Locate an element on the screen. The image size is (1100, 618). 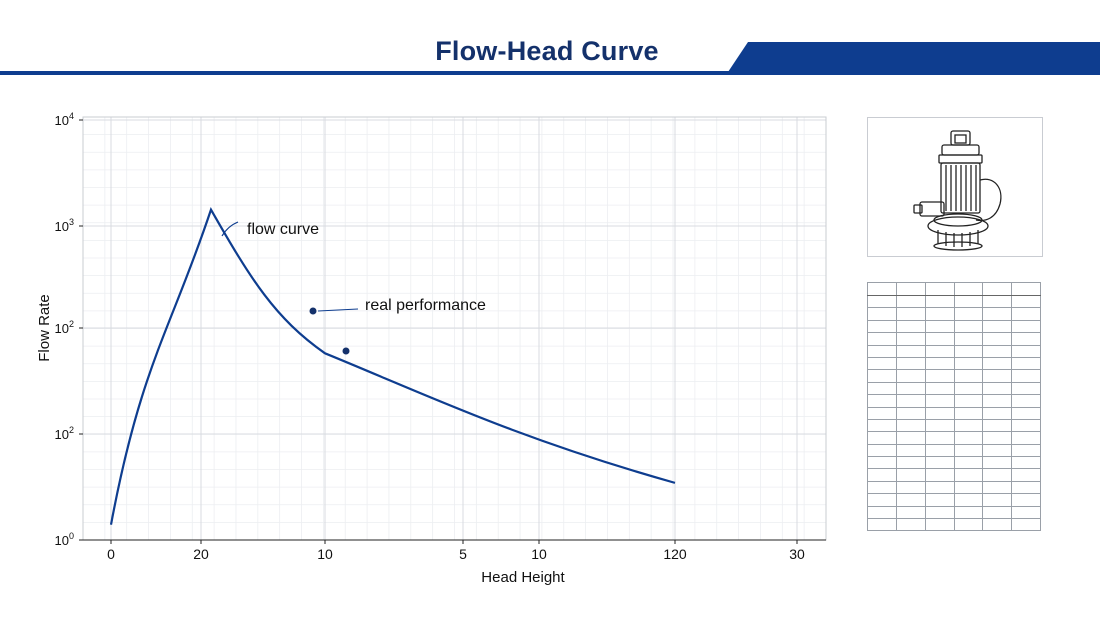
page-title: Flow-Head Curve is located at coordinates (547, 51).